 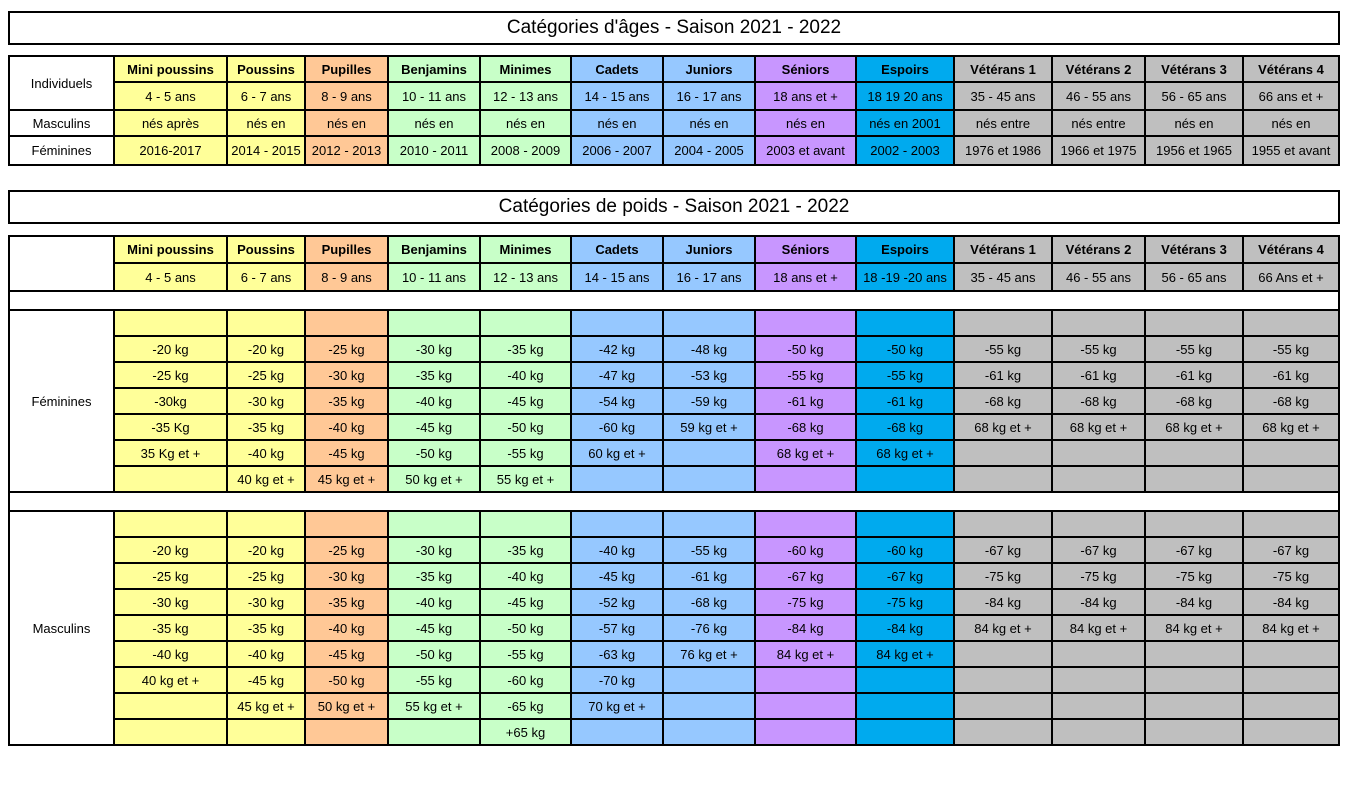 I want to click on category-name: Cadets, so click(x=617, y=69).